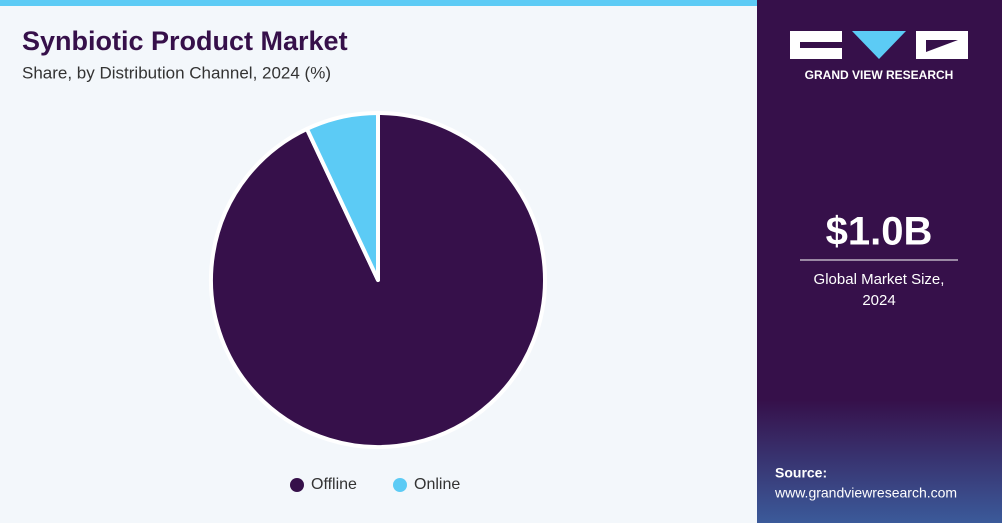 The width and height of the screenshot is (1002, 523). What do you see at coordinates (879, 45) in the screenshot?
I see `logo` at bounding box center [879, 45].